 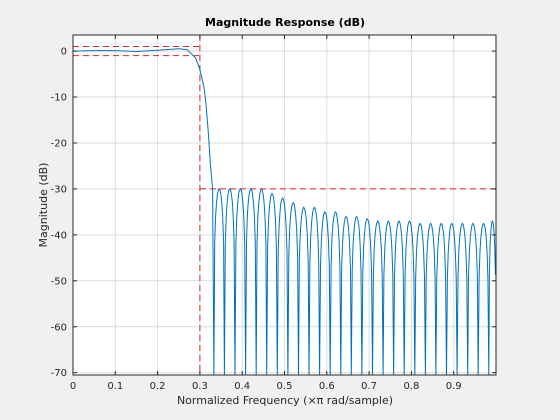 What do you see at coordinates (64, 52) in the screenshot?
I see `y-tick-label: 0` at bounding box center [64, 52].